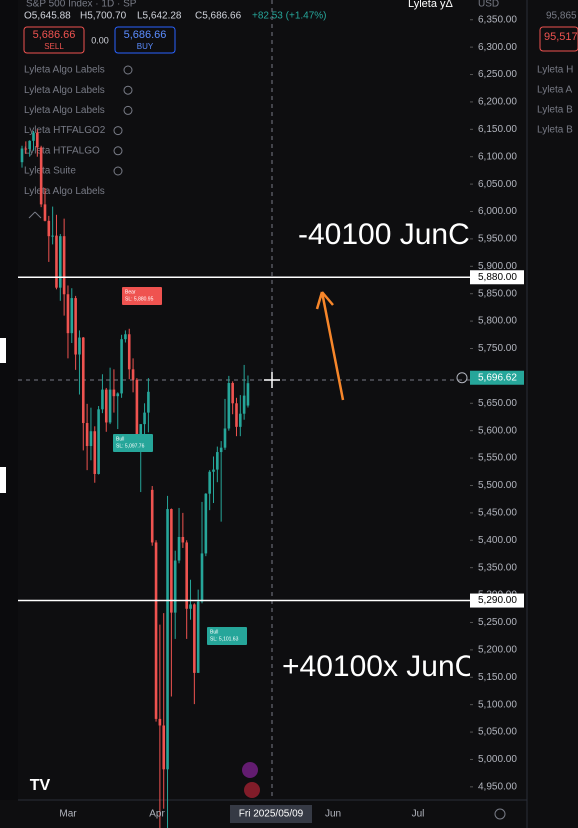 This screenshot has height=828, width=578. I want to click on sell-button, so click(54, 40).